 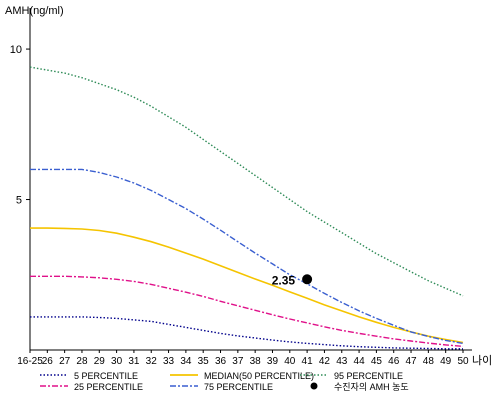 I want to click on x-tick-label: 40, so click(x=290, y=361).